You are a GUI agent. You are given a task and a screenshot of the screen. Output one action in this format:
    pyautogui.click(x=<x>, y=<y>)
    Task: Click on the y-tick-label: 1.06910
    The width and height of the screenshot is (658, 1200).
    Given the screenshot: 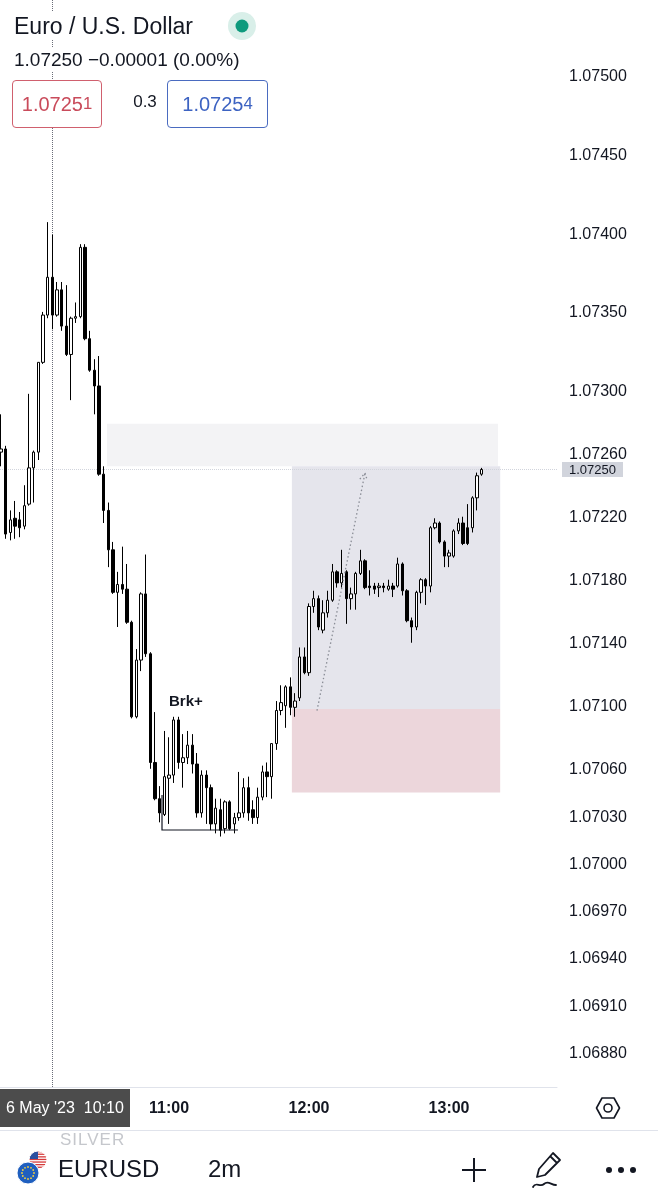 What is the action you would take?
    pyautogui.click(x=598, y=1005)
    